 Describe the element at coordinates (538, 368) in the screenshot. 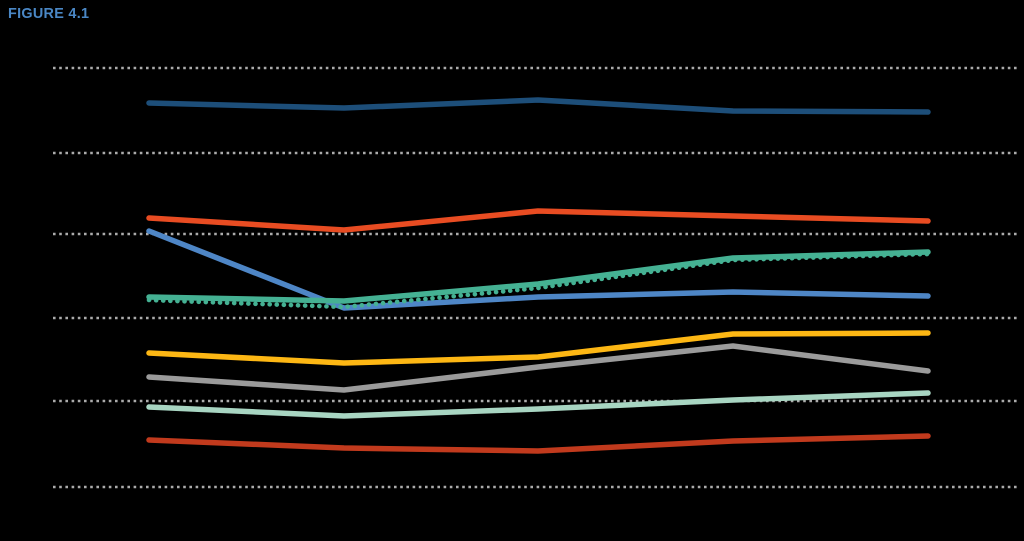

I see `series-line-gray` at that location.